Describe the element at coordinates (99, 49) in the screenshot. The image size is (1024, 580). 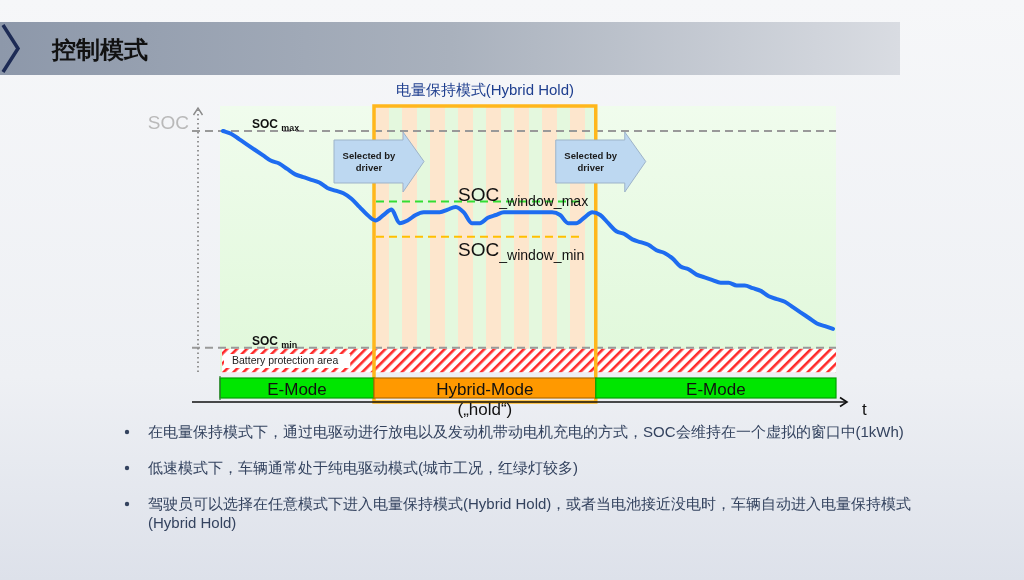
I see `chart-title: 控制模式` at that location.